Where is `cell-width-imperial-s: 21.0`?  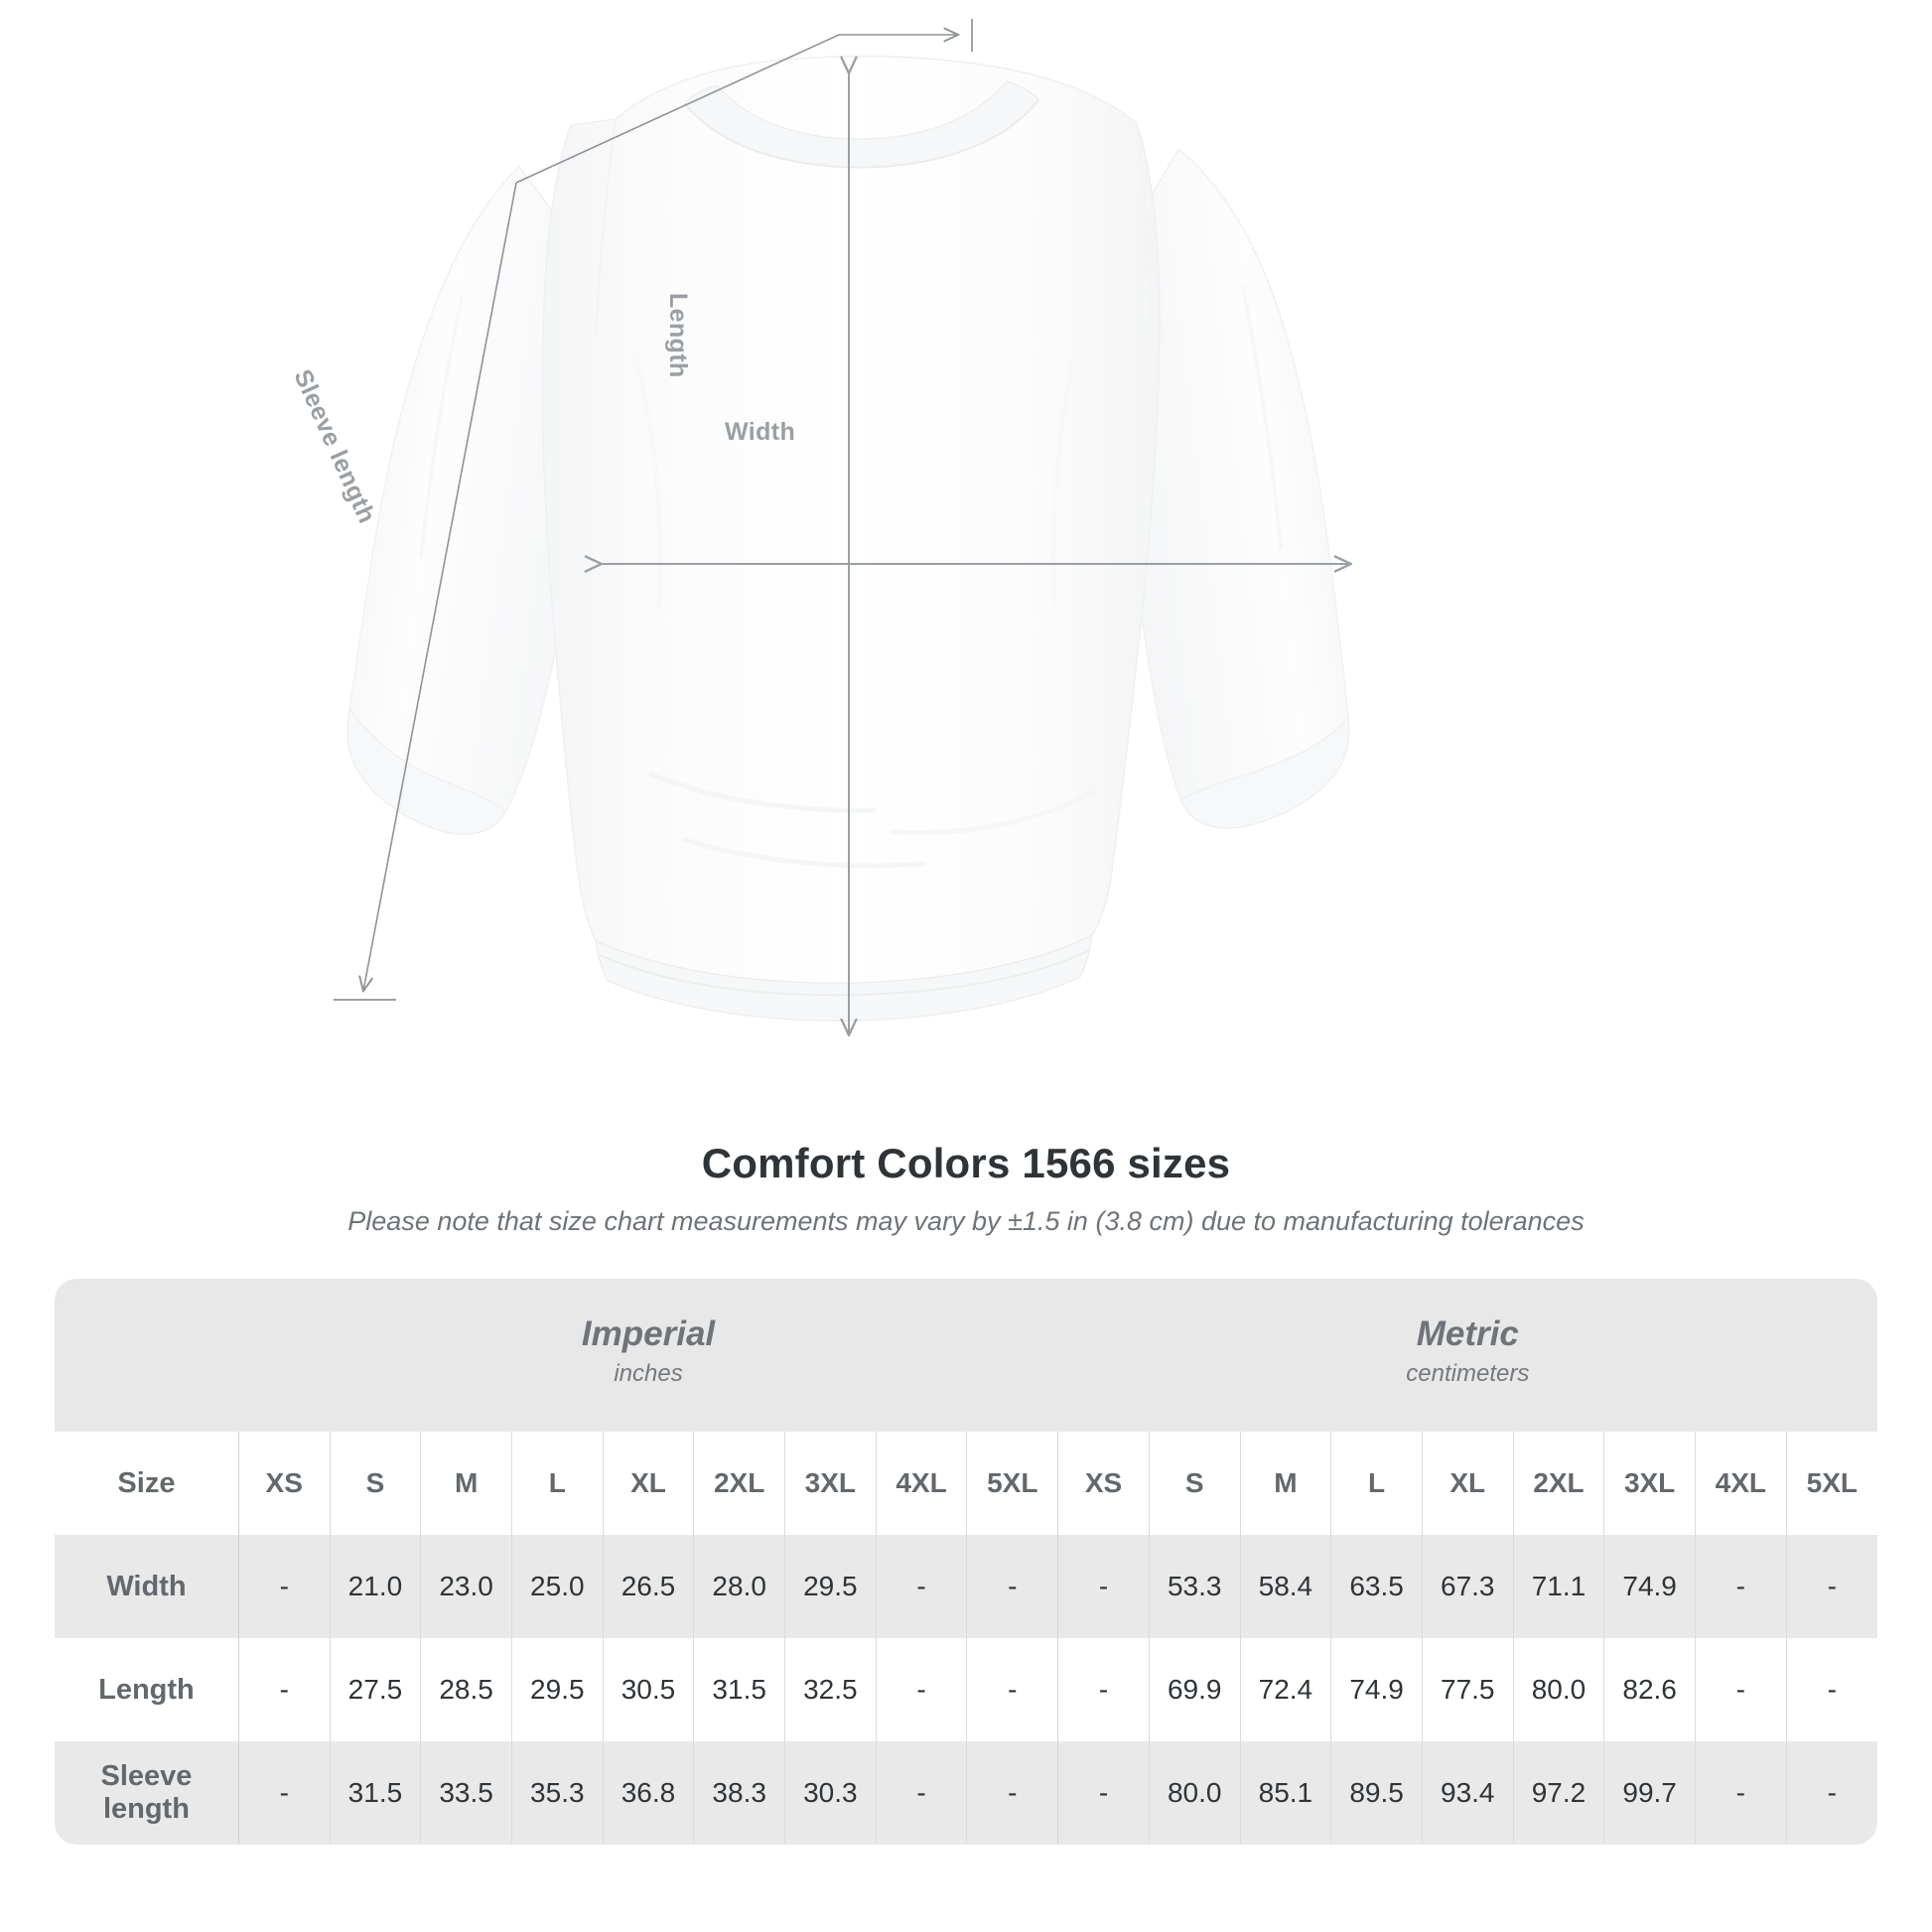
cell-width-imperial-s: 21.0 is located at coordinates (375, 1587).